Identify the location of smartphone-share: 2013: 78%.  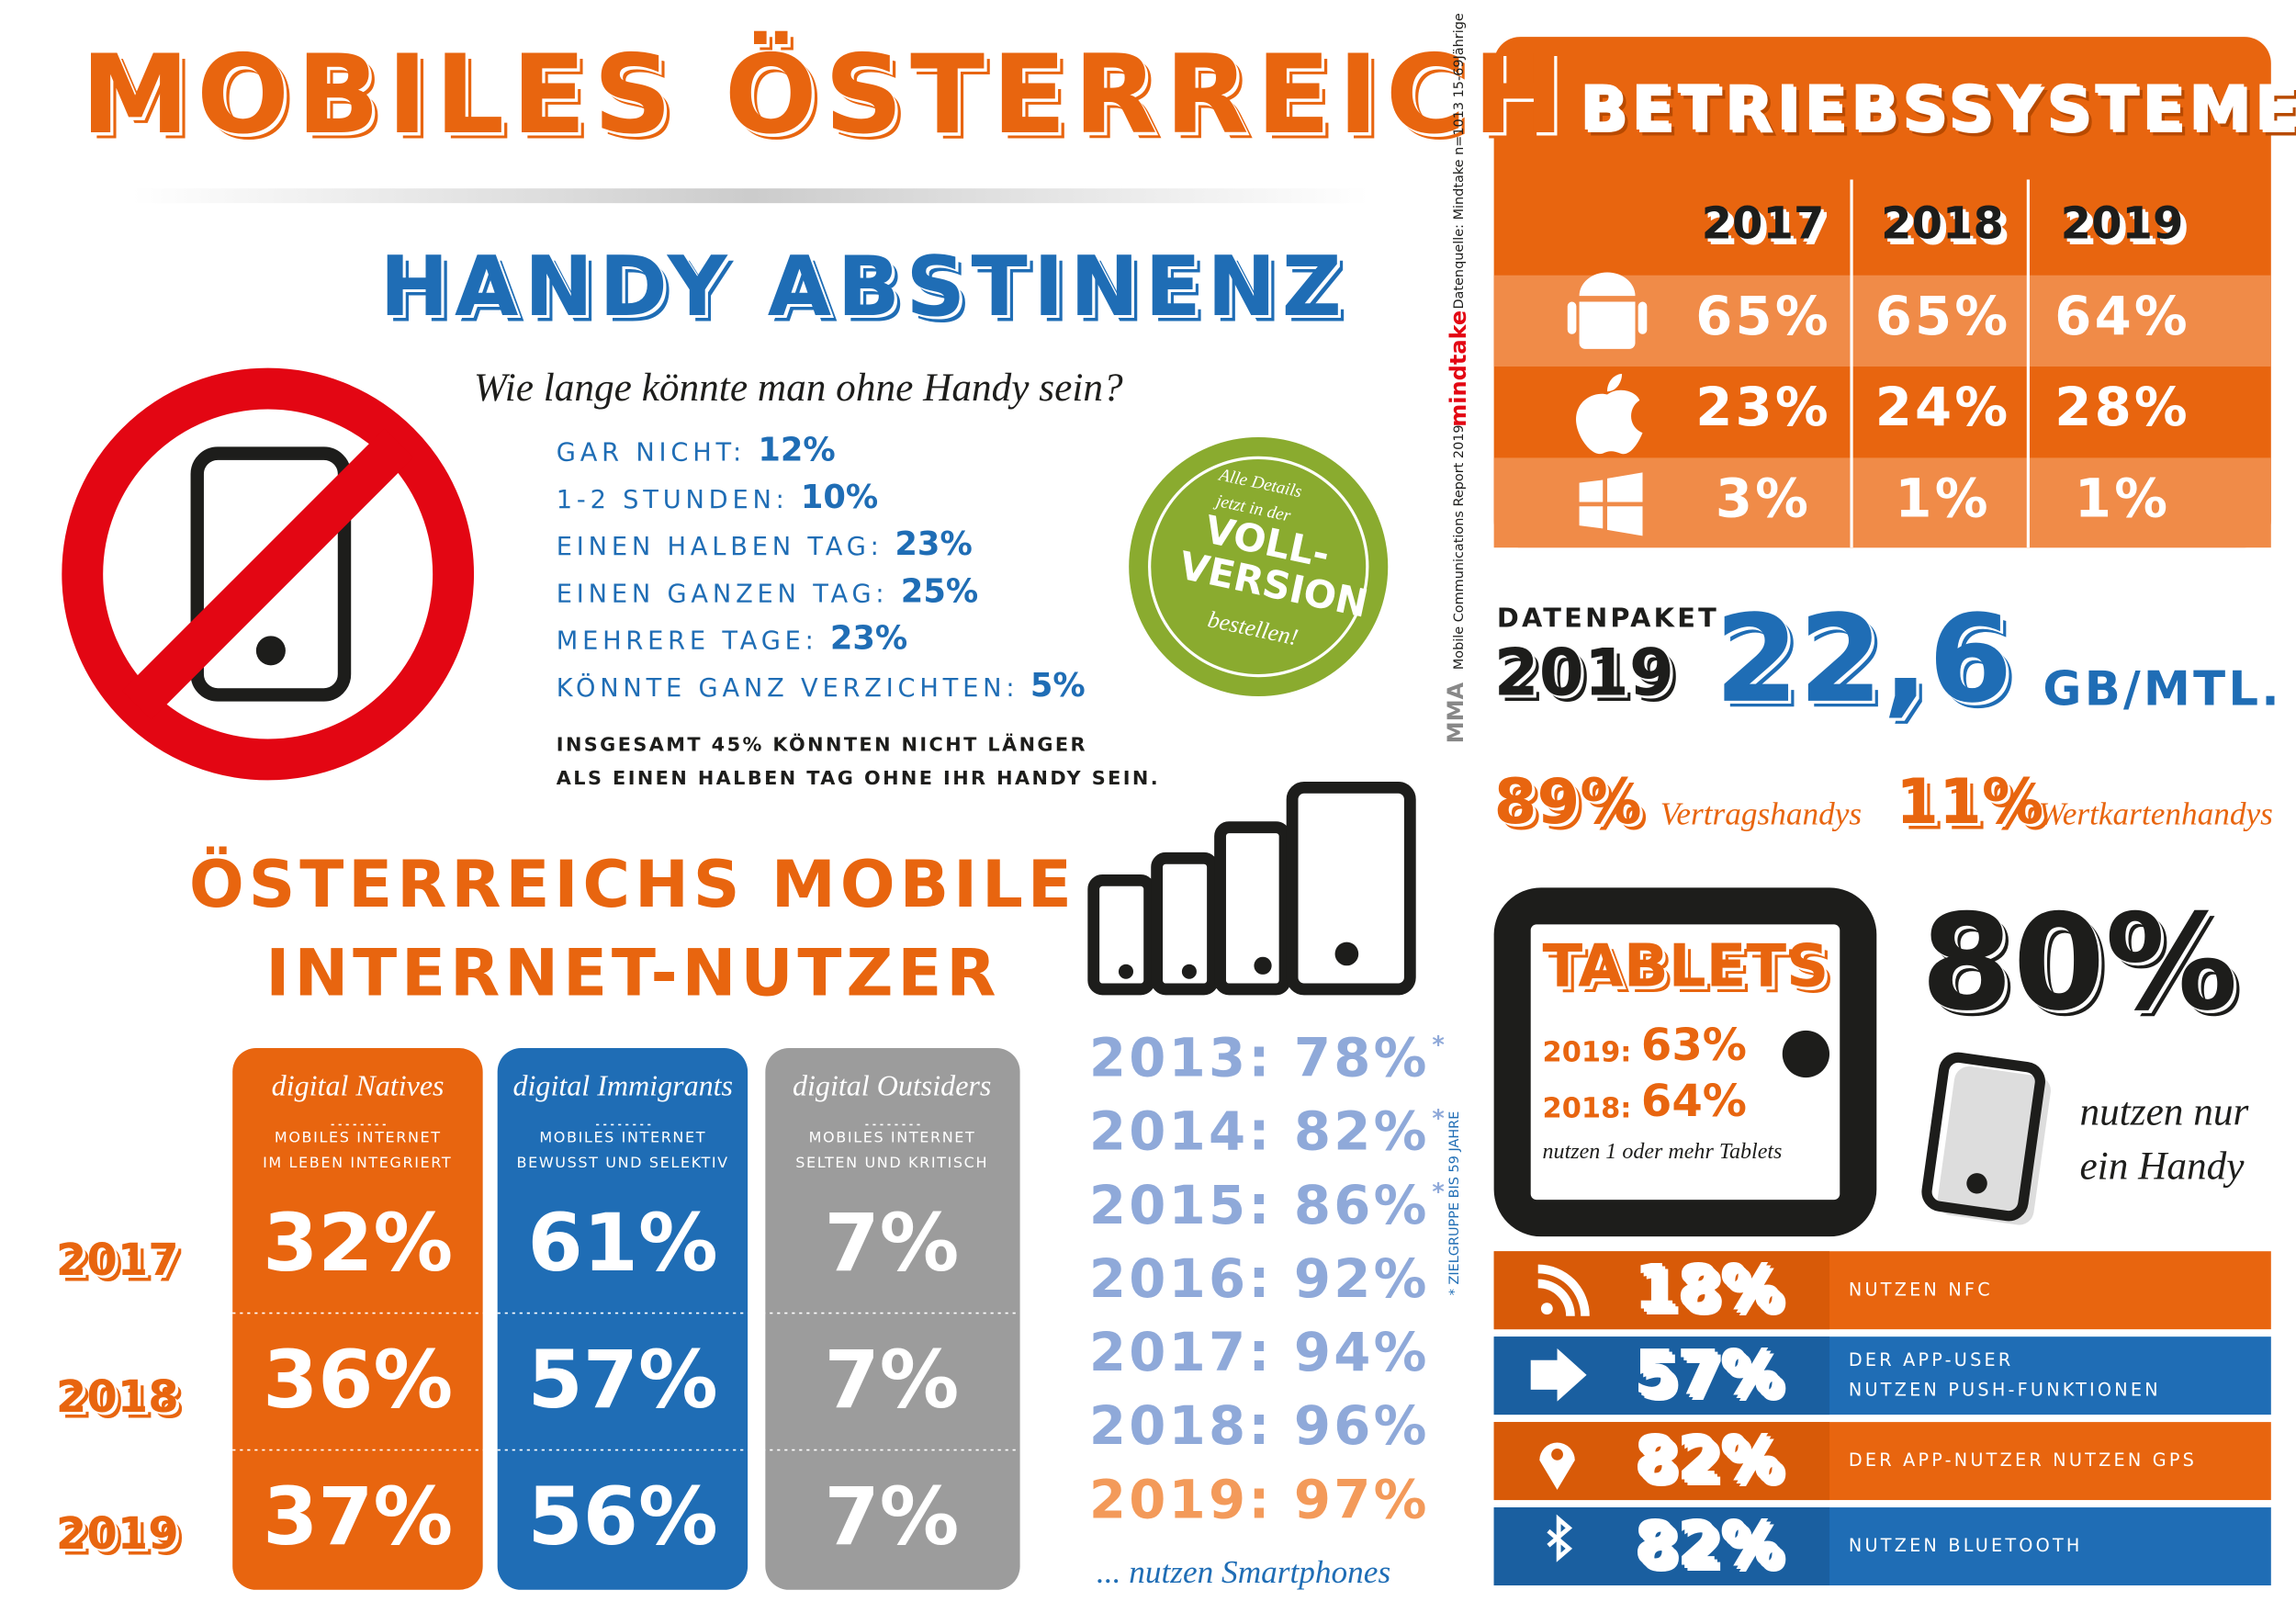
(1259, 1059).